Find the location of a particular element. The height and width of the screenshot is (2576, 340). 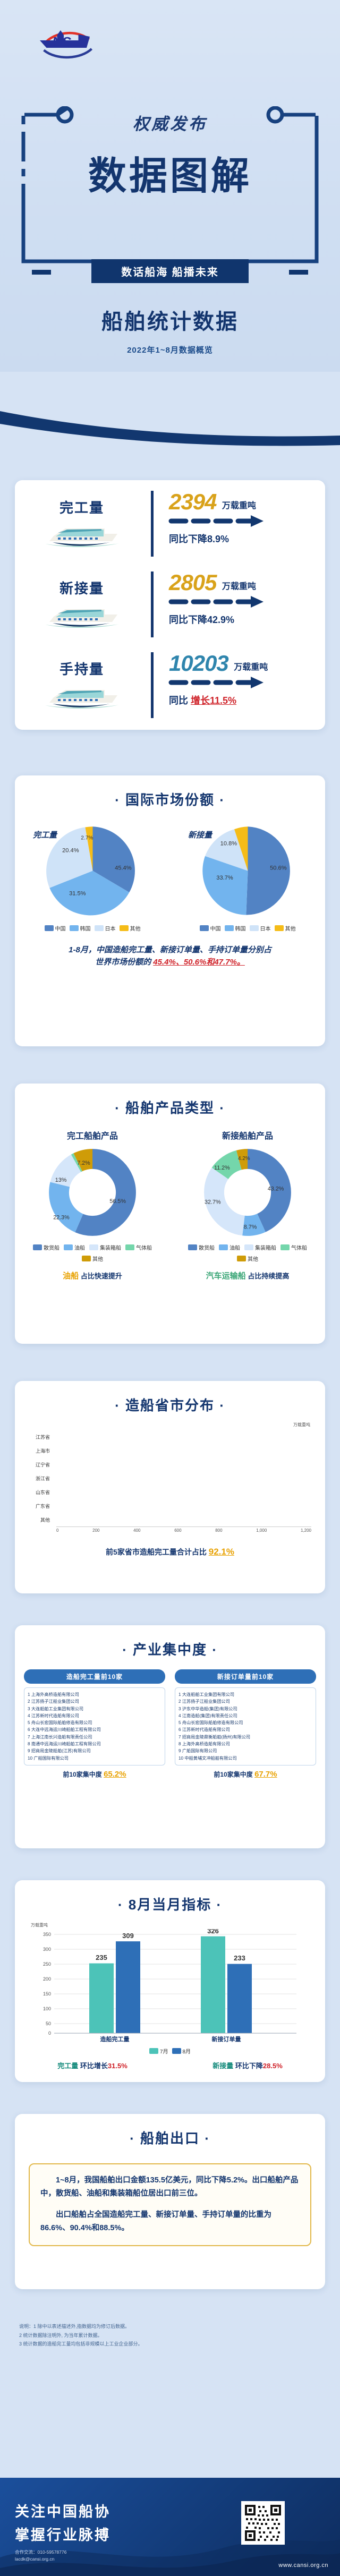

province-axis-title: 万载重吨 is located at coordinates (301, 1425).